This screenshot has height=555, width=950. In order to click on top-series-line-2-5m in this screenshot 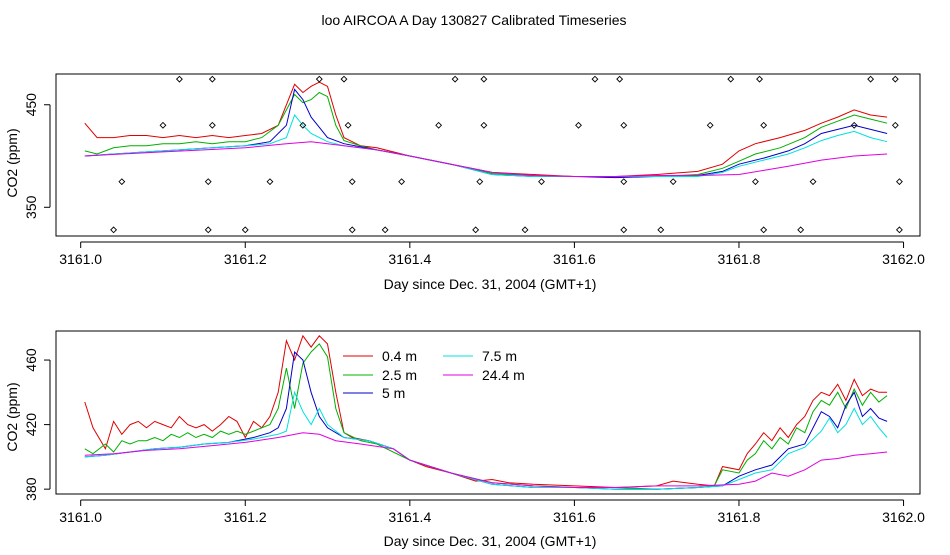, I will do `click(486, 134)`.